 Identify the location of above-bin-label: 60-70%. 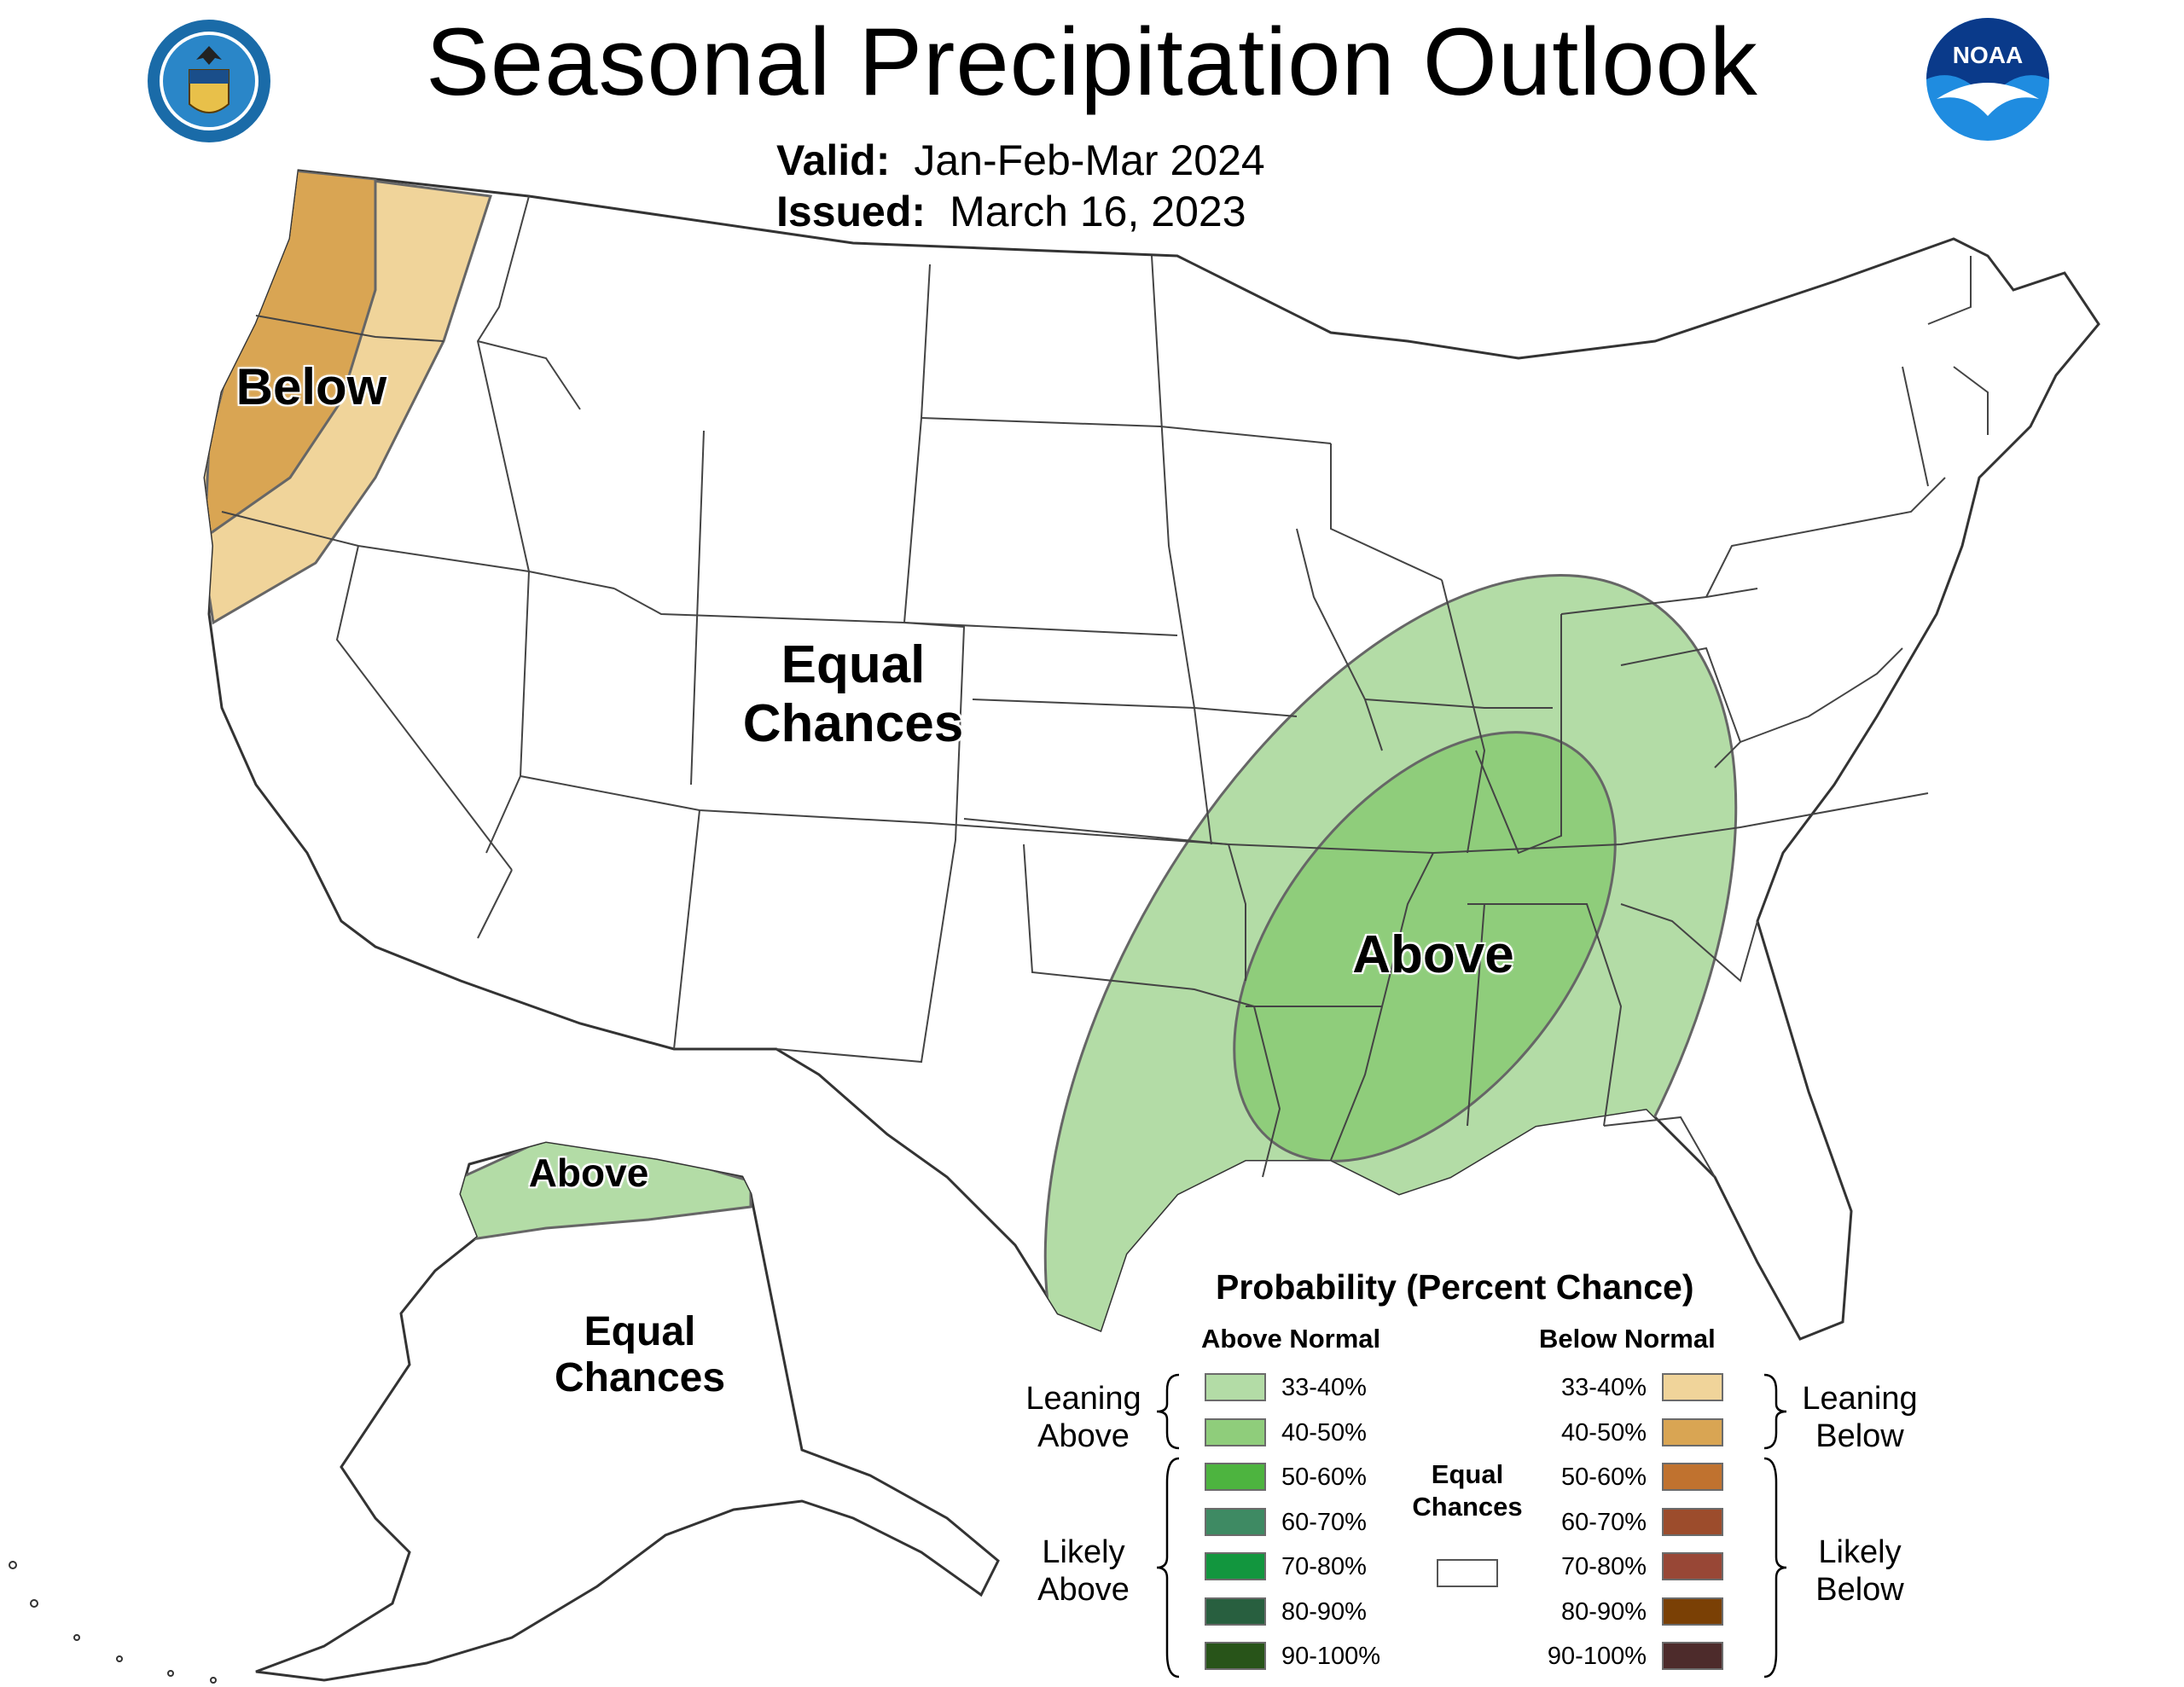
(1324, 1522).